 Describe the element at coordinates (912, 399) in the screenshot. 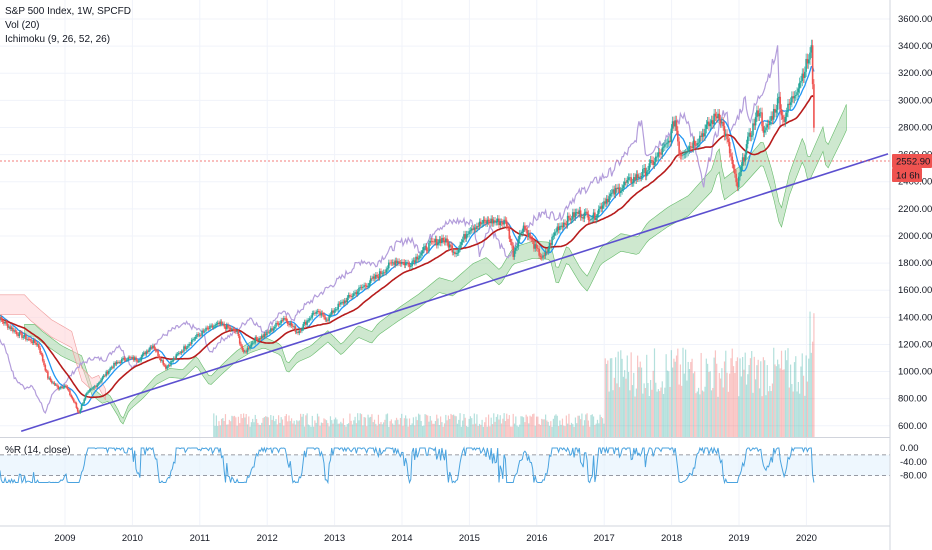

I see `y-tick-label: 800.00` at that location.